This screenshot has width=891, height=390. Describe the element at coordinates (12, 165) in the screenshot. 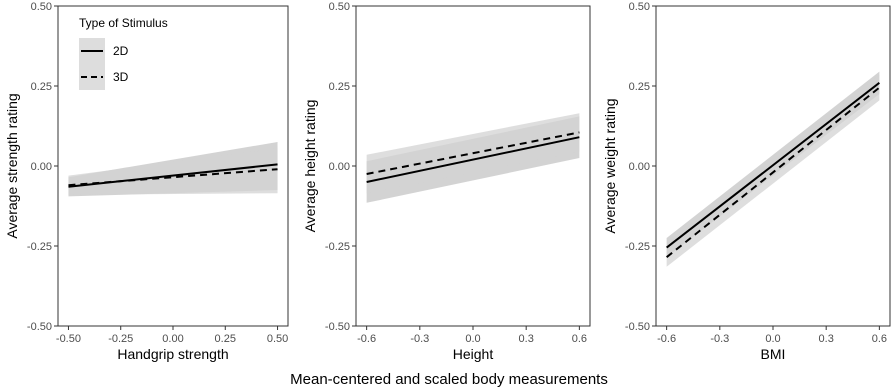

I see `y-axis-label: Average strength rating` at that location.